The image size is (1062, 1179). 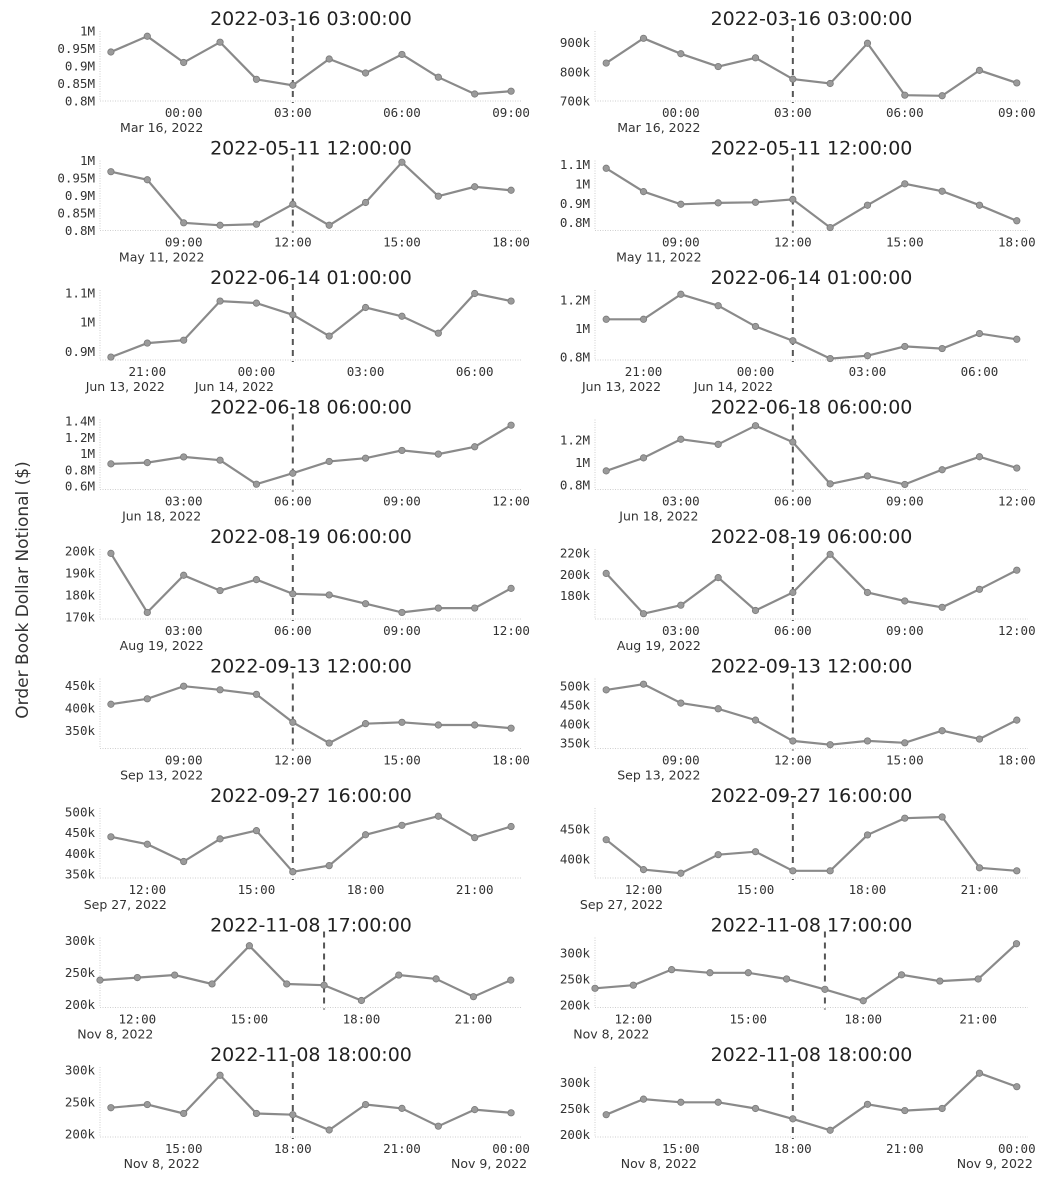 What do you see at coordinates (80, 730) in the screenshot?
I see `y-tick-label: 350k` at bounding box center [80, 730].